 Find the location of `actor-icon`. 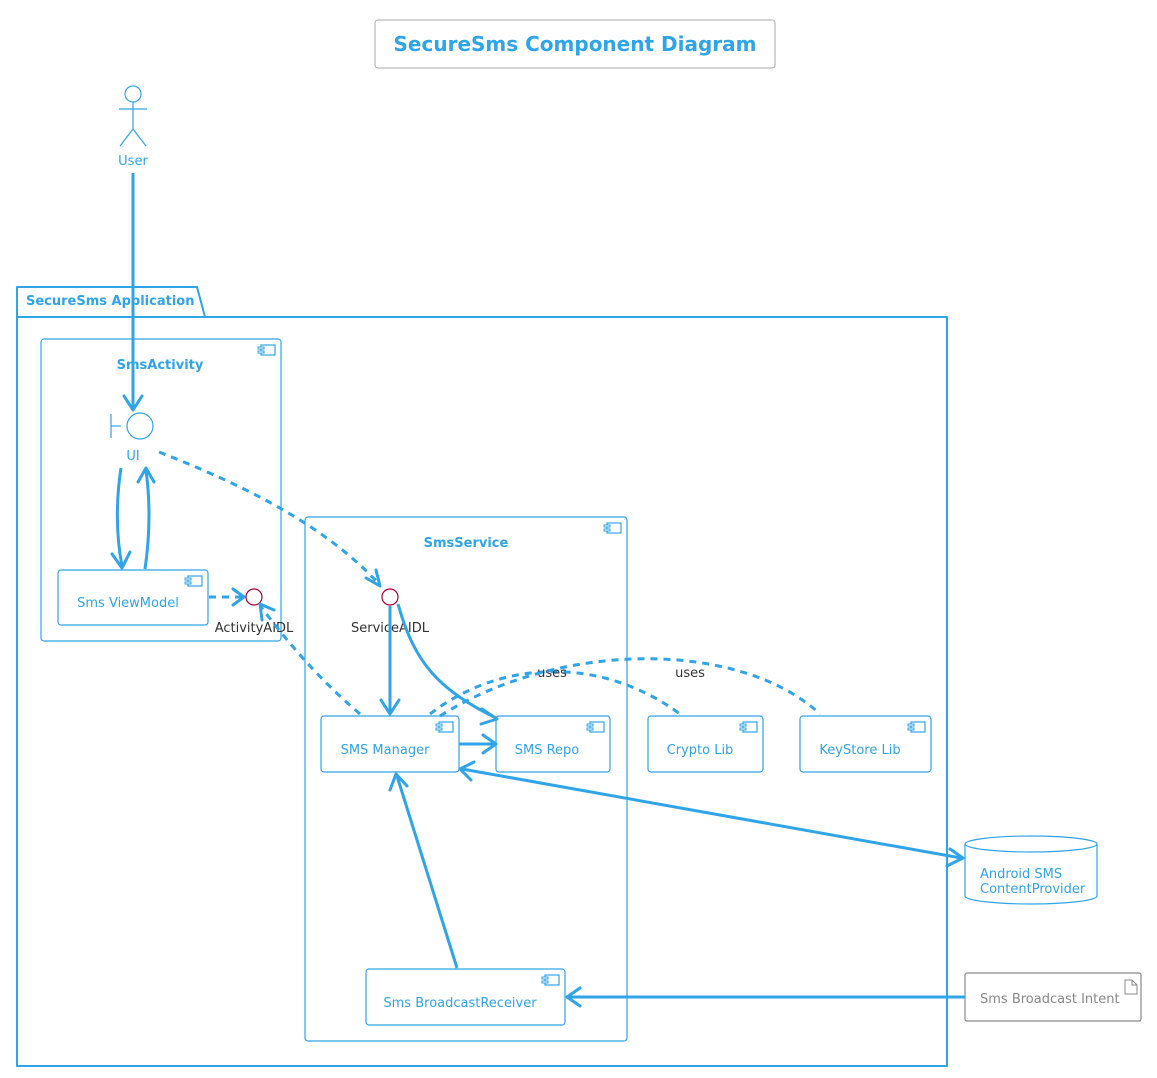

actor-icon is located at coordinates (133, 116).